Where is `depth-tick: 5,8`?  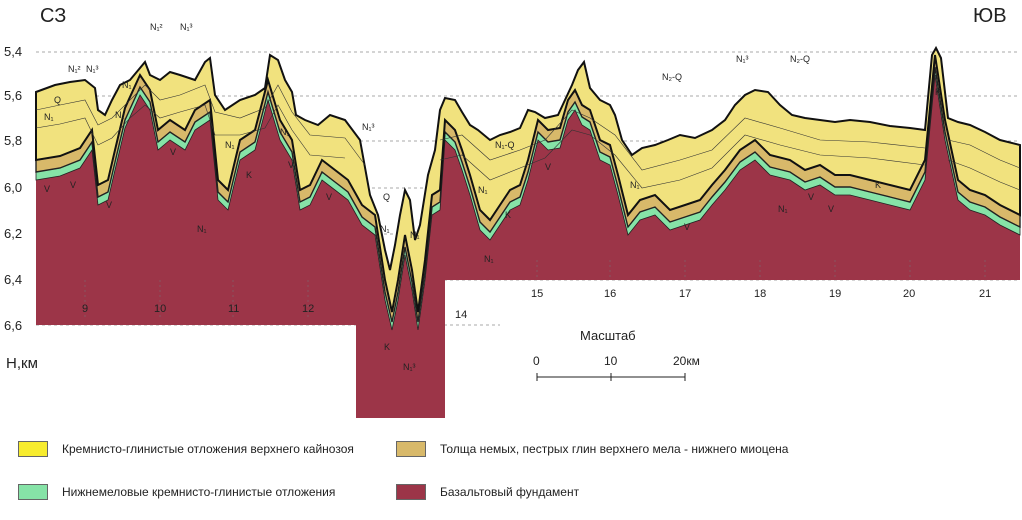
depth-tick: 5,8 is located at coordinates (13, 140).